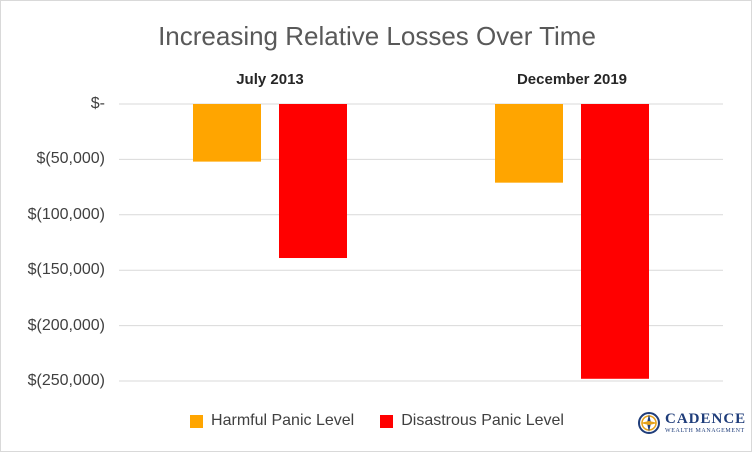 This screenshot has width=752, height=453. Describe the element at coordinates (66, 214) in the screenshot. I see `y-tick-label: $(100,000)` at that location.